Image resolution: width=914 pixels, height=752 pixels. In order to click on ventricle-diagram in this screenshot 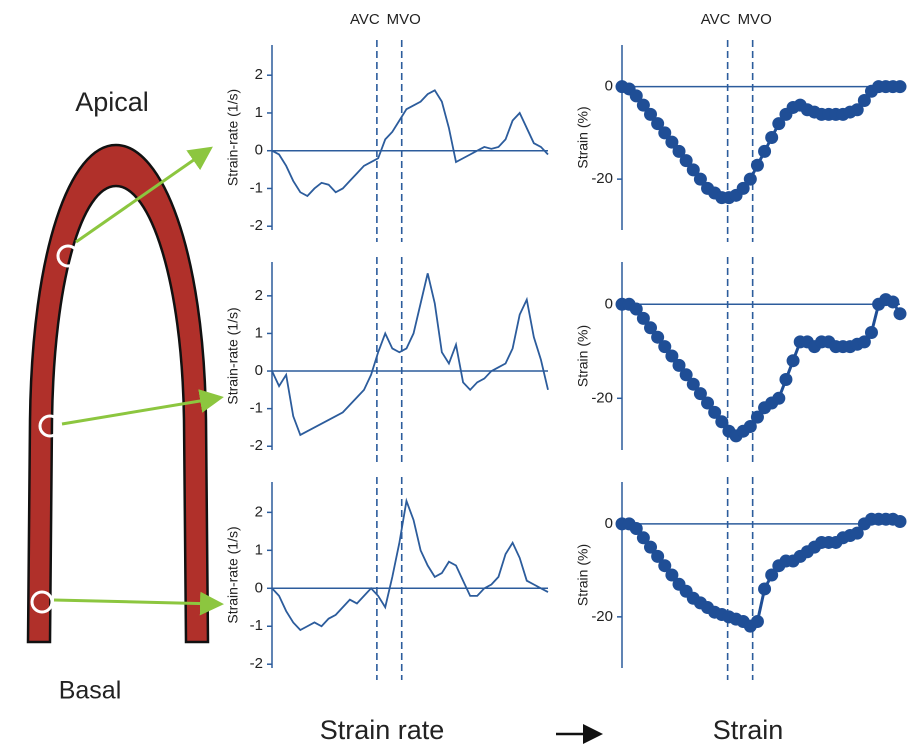, I will do `click(125, 393)`.